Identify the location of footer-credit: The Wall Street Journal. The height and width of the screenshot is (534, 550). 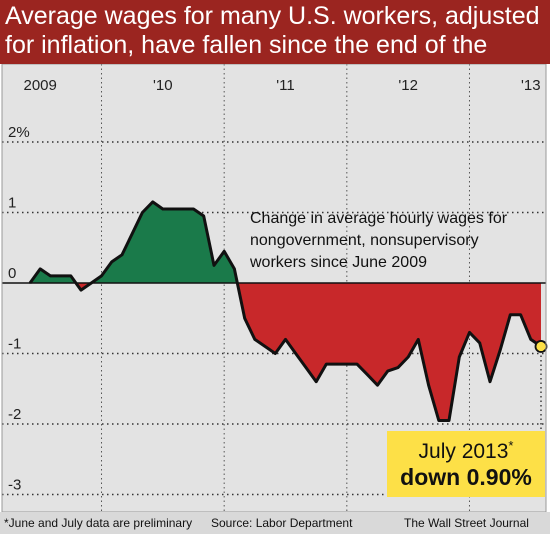
(466, 523).